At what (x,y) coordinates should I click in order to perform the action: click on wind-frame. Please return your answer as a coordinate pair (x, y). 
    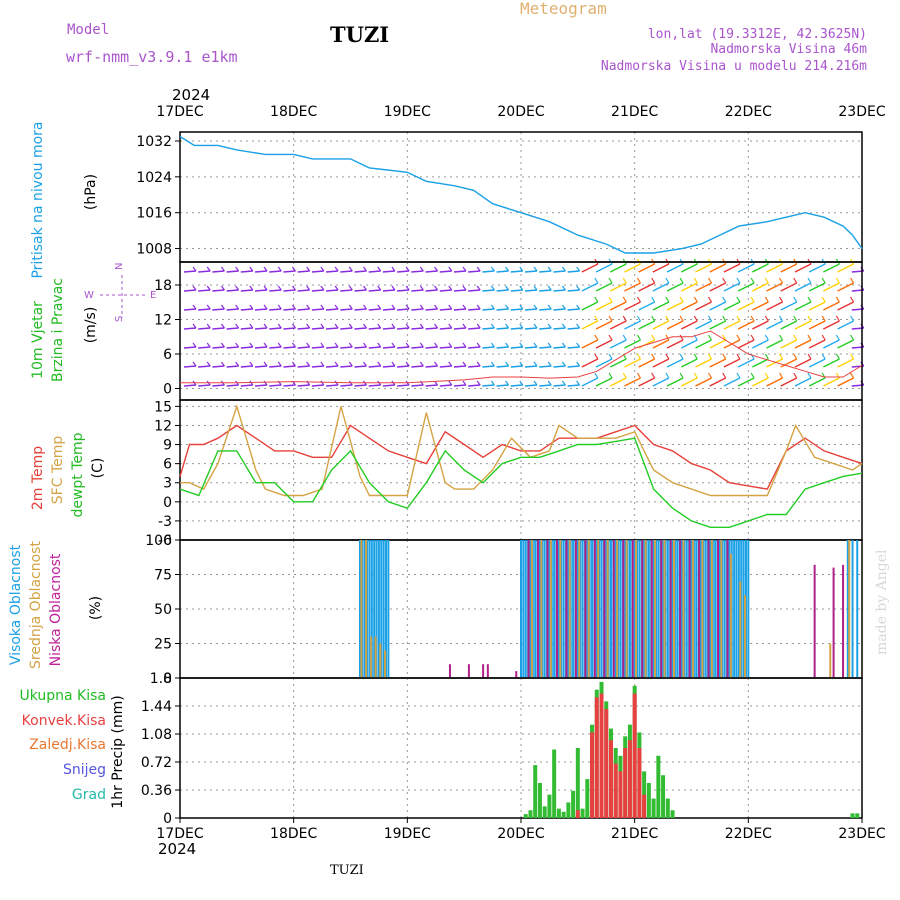
    Looking at the image, I should click on (521, 331).